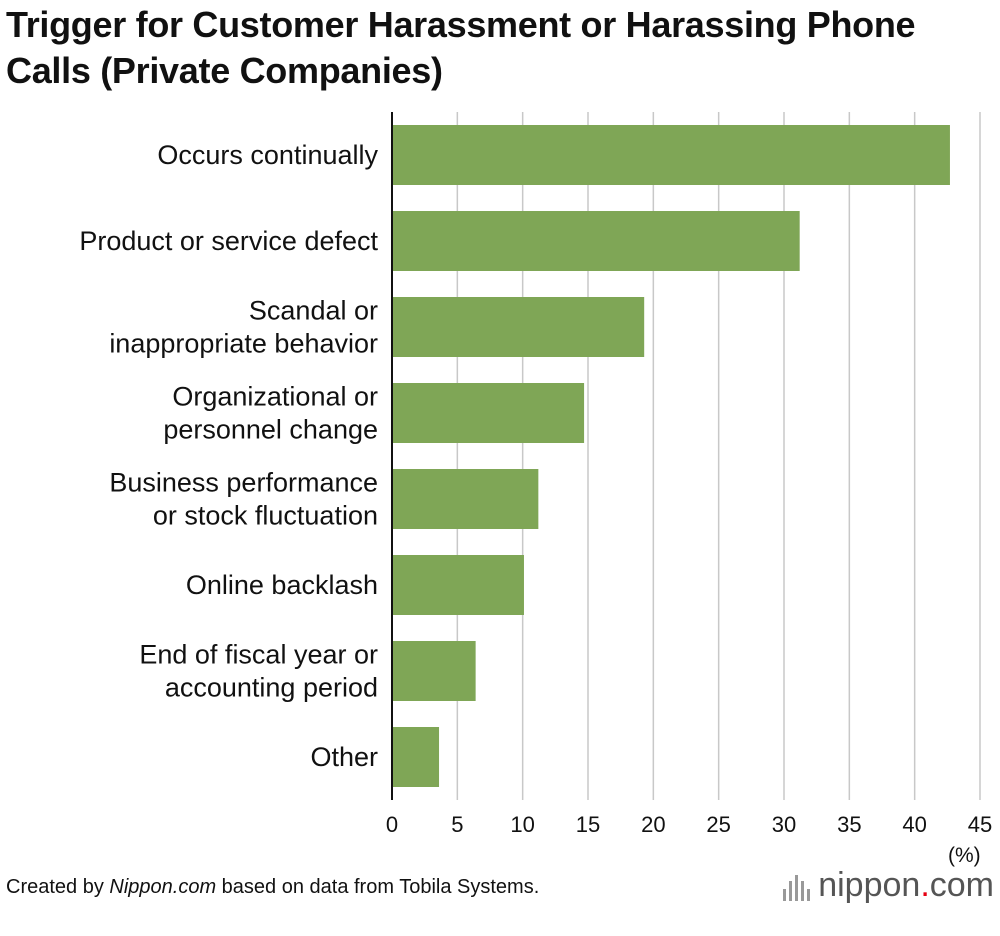 This screenshot has height=936, width=1000. Describe the element at coordinates (869, 885) in the screenshot. I see `brand-name: nippon` at that location.